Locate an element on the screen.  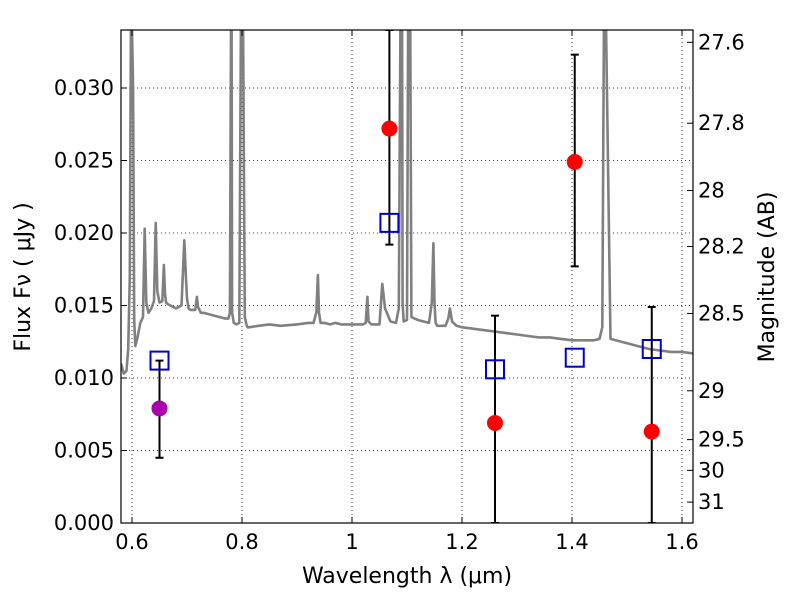
y-tick-label: 0.000 is located at coordinates (84, 523).